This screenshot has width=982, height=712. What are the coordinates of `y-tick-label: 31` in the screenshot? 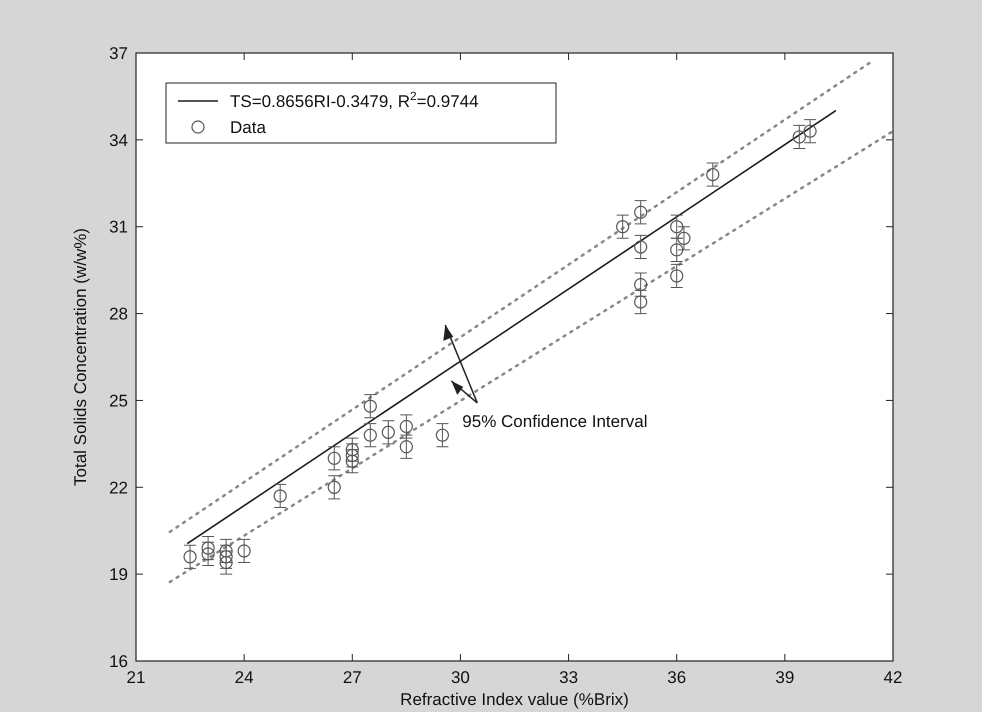 It's located at (118, 227).